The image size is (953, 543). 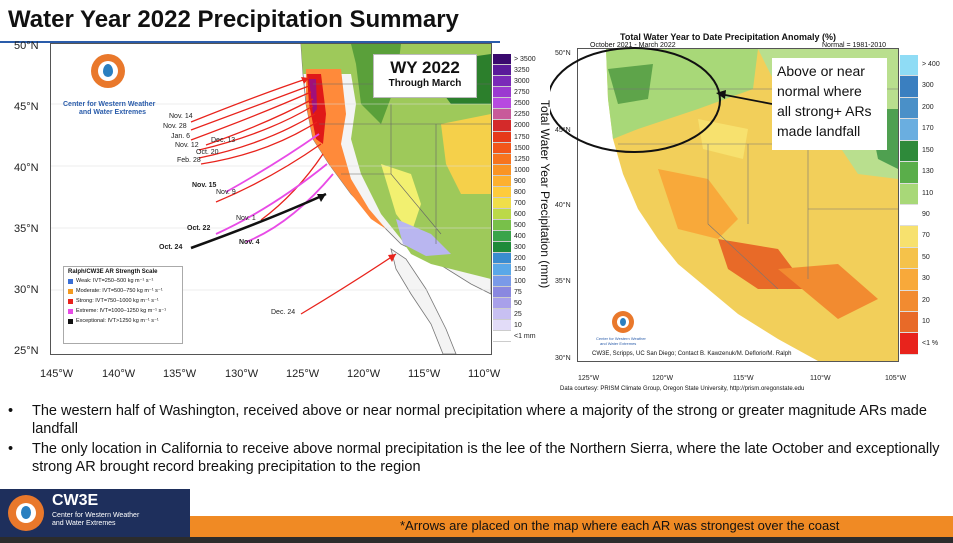 I want to click on legend-item: Weak: IVT=250–500 kg m⁻¹ s⁻¹, so click(x=123, y=281).